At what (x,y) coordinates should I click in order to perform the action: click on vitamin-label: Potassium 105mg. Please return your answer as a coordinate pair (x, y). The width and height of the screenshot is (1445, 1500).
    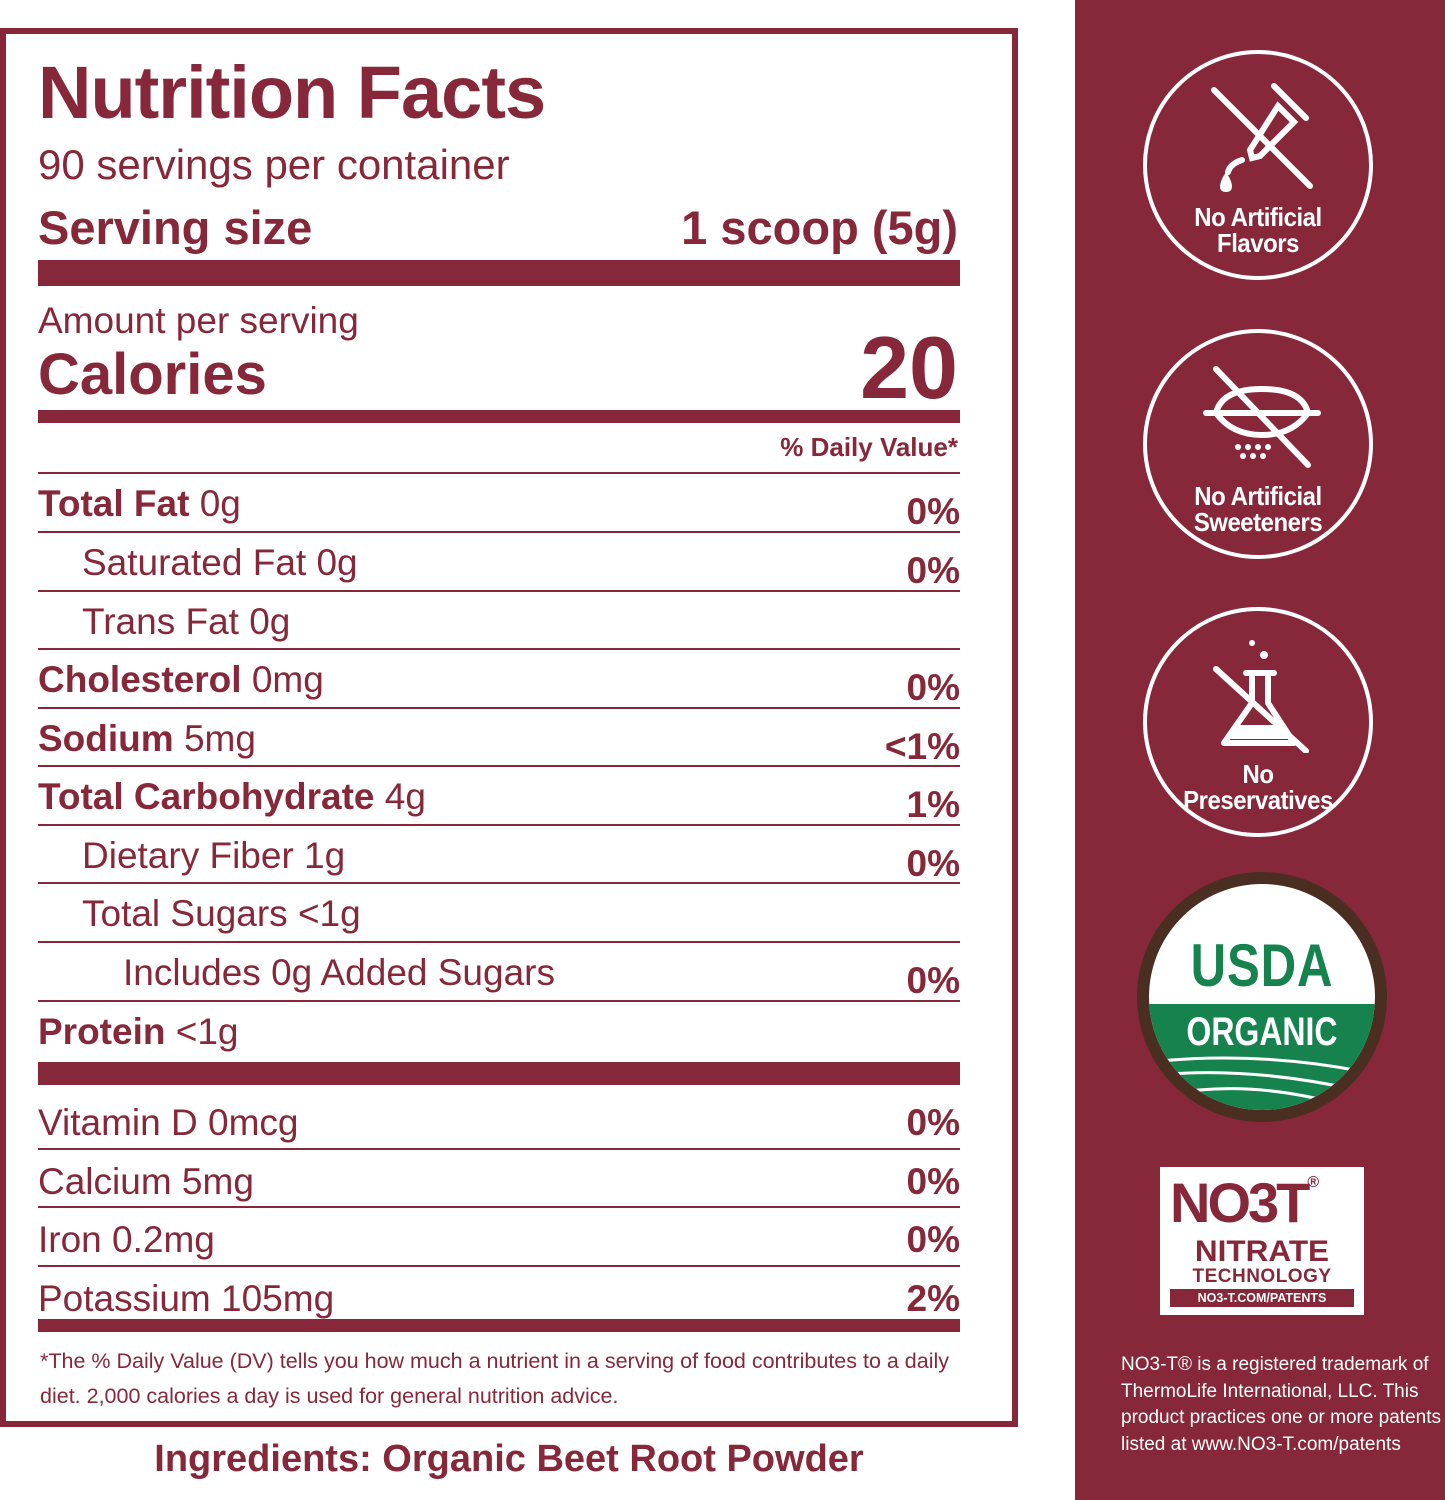
    Looking at the image, I should click on (186, 1298).